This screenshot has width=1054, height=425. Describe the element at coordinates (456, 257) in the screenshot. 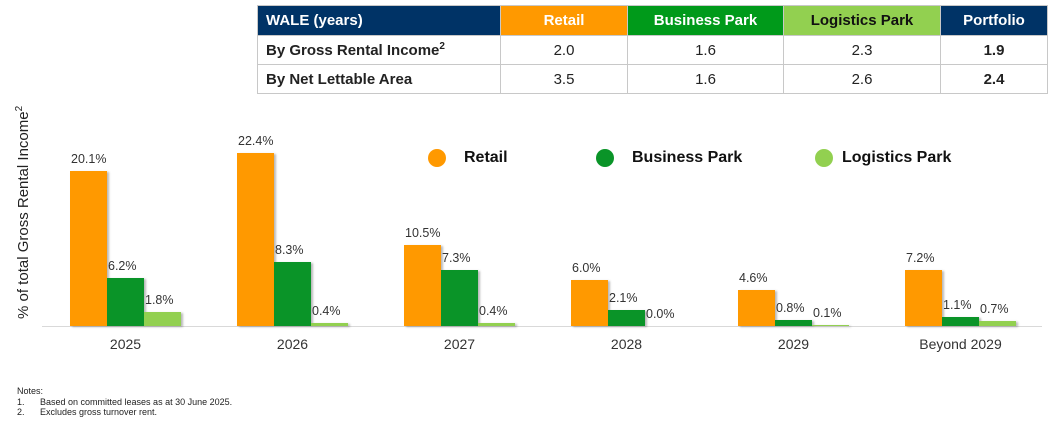

I see `bar-value-label: 7.3%` at that location.